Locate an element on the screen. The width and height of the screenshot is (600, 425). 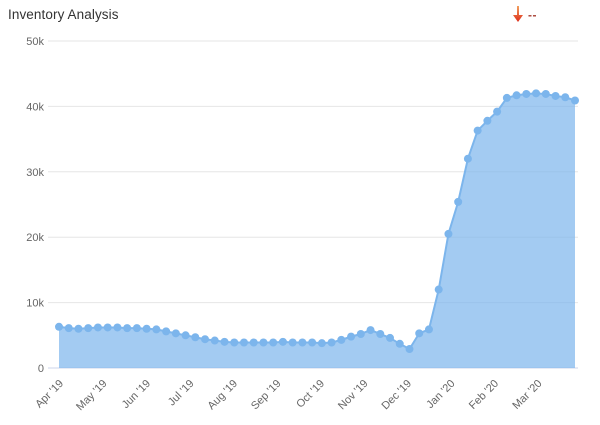
y-axis-tick-label: 10k is located at coordinates (35, 304).